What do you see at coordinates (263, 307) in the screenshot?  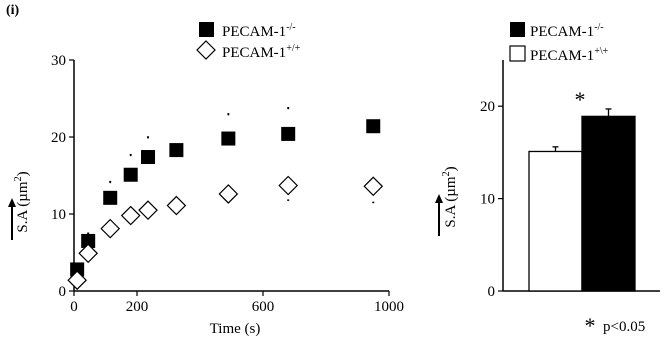 I see `scatter-x-tick-label: 600` at bounding box center [263, 307].